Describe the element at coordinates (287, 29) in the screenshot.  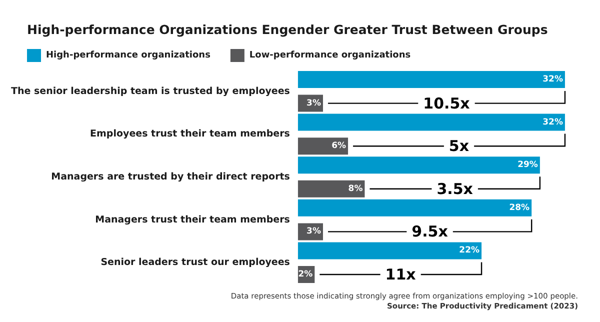
I see `chart-title: High-performance Organizations Engender Greater Trust Between Groups` at that location.